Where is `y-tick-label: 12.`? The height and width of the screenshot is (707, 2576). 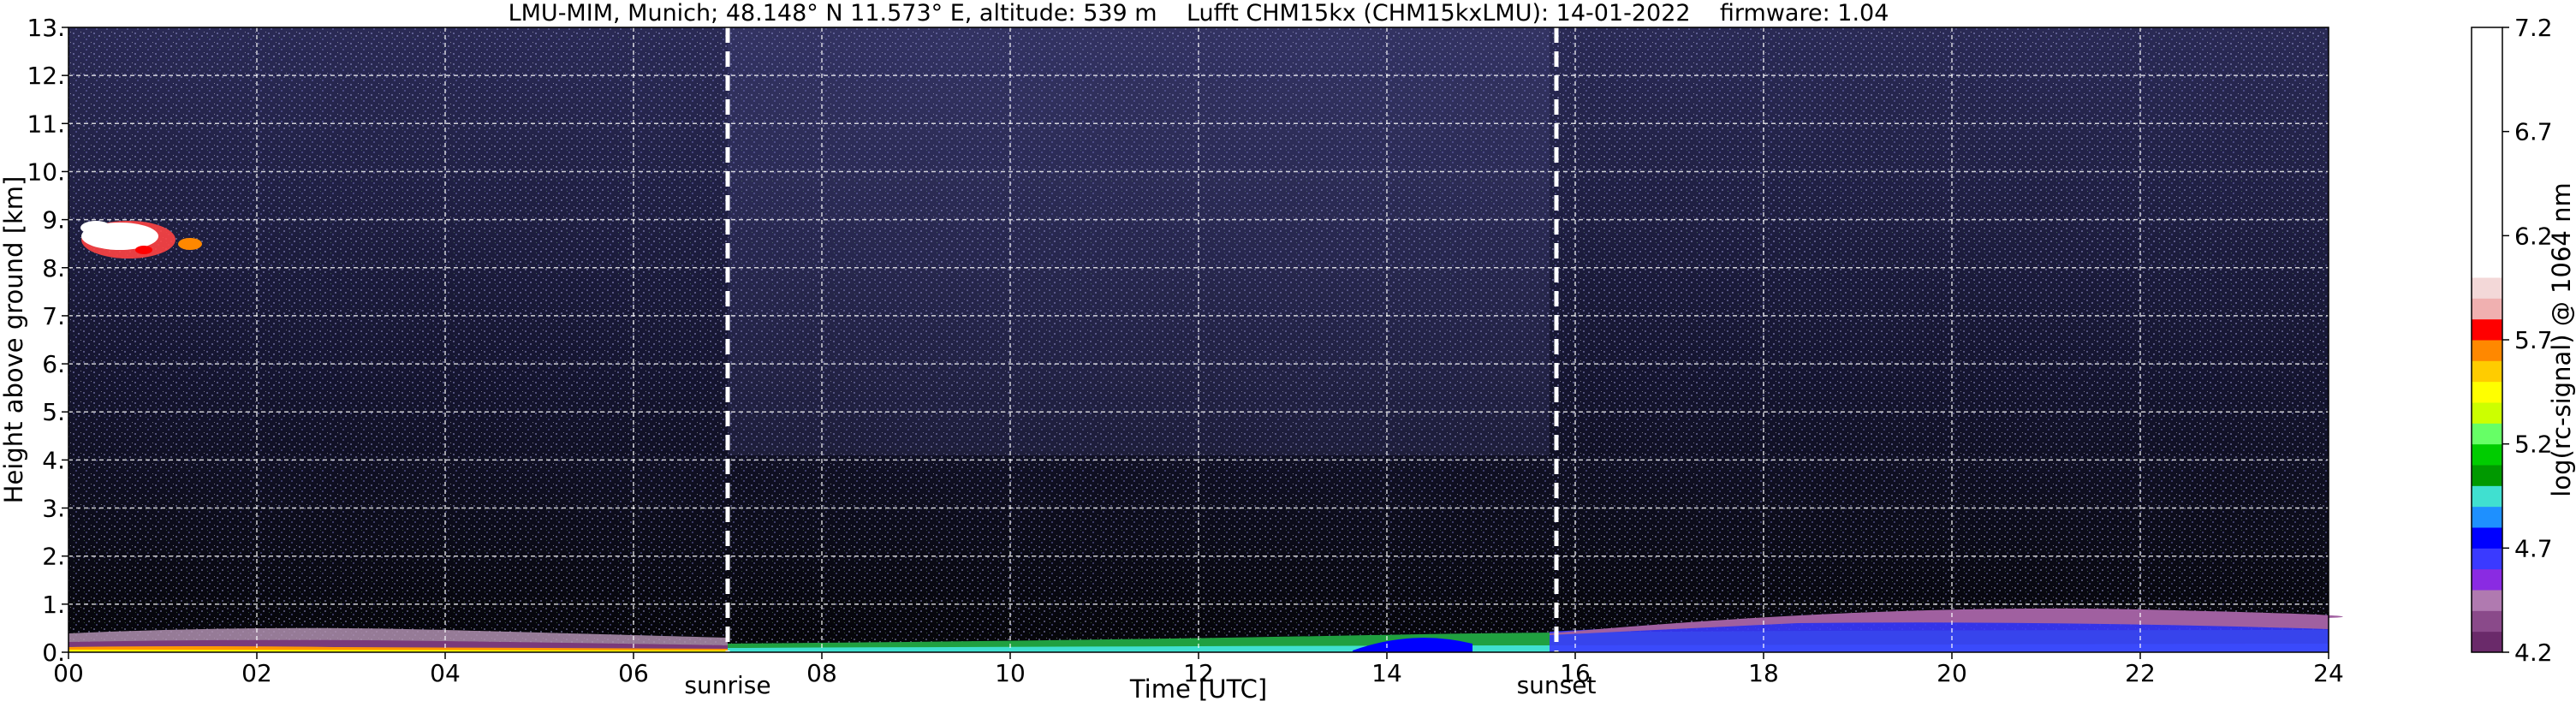 y-tick-label: 12. is located at coordinates (46, 76).